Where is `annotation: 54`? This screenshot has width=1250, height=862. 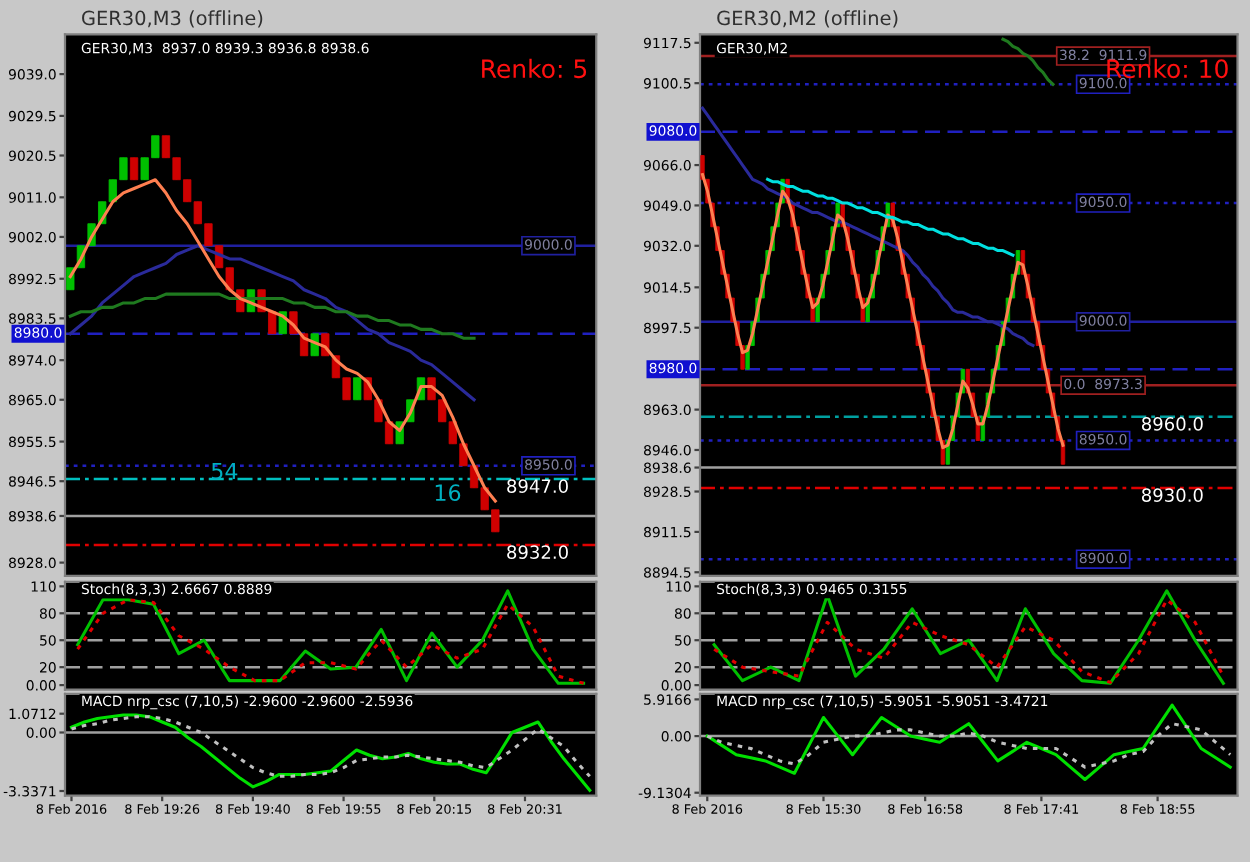
annotation: 54 is located at coordinates (224, 471).